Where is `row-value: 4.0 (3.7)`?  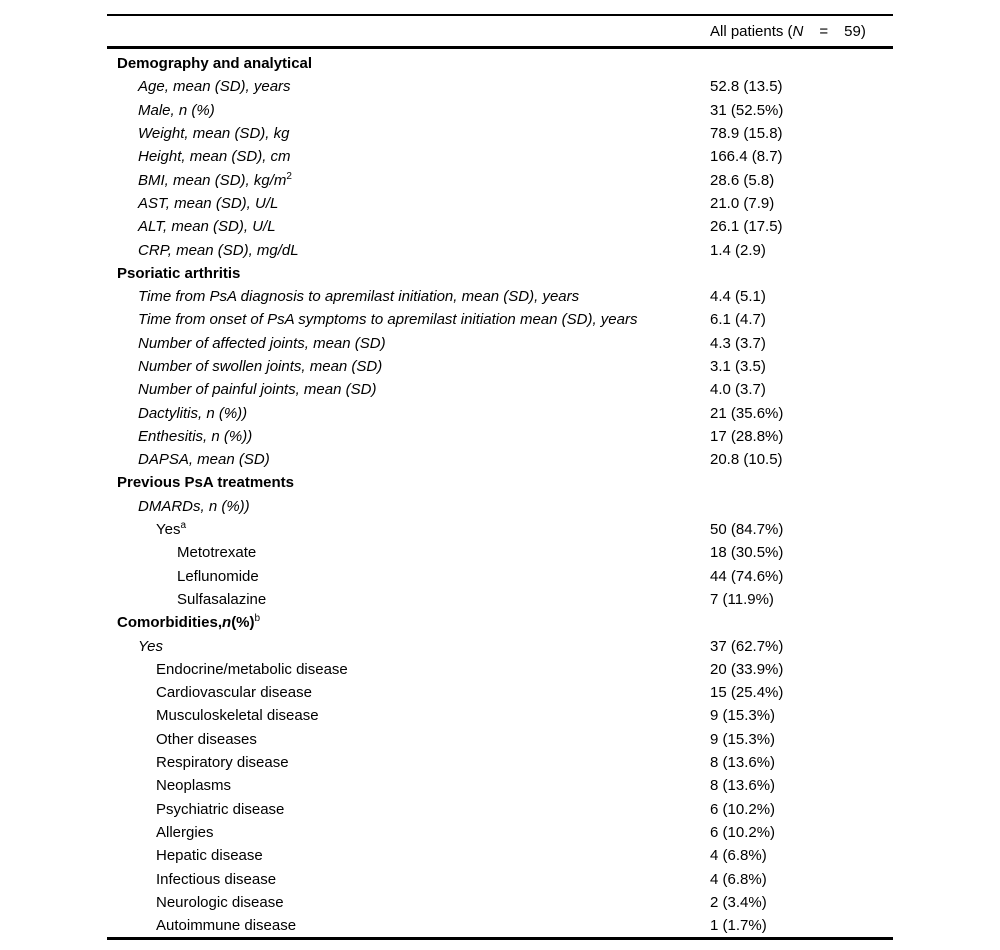
row-value: 4.0 (3.7) is located at coordinates (738, 390).